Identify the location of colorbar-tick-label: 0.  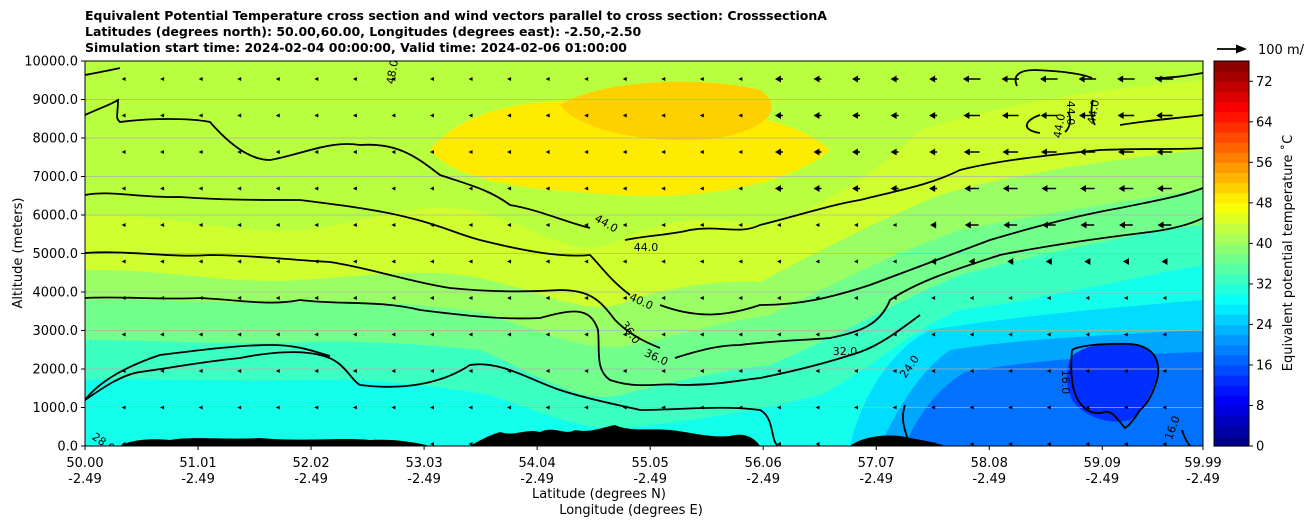
(1260, 447).